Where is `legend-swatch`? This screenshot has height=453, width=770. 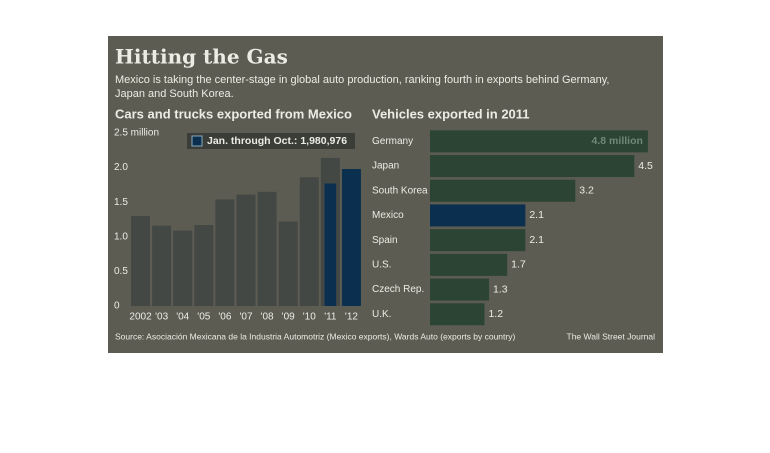
legend-swatch is located at coordinates (197, 141).